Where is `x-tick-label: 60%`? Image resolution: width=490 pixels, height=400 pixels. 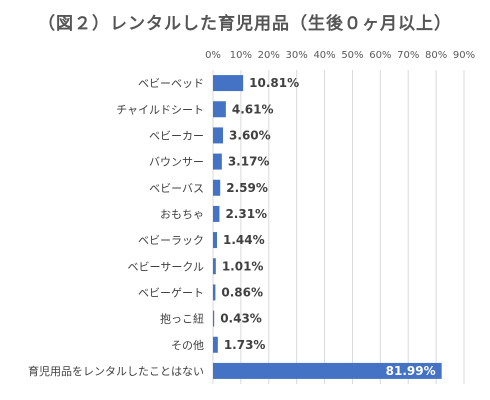 x-tick-label: 60% is located at coordinates (380, 55).